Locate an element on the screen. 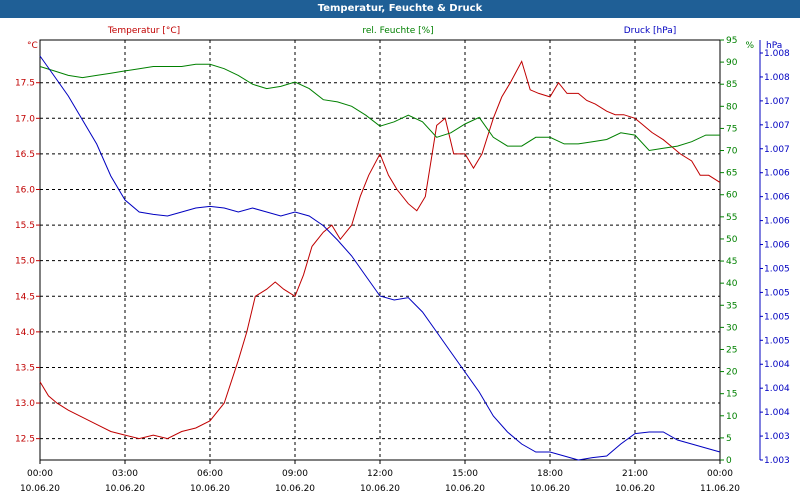  temperature-tick-label: 12.5 is located at coordinates (25, 440).